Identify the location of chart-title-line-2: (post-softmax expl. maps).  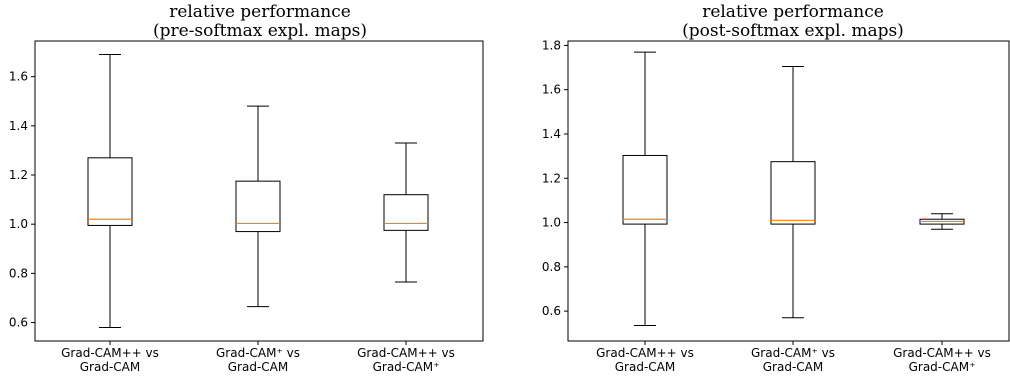
(793, 31).